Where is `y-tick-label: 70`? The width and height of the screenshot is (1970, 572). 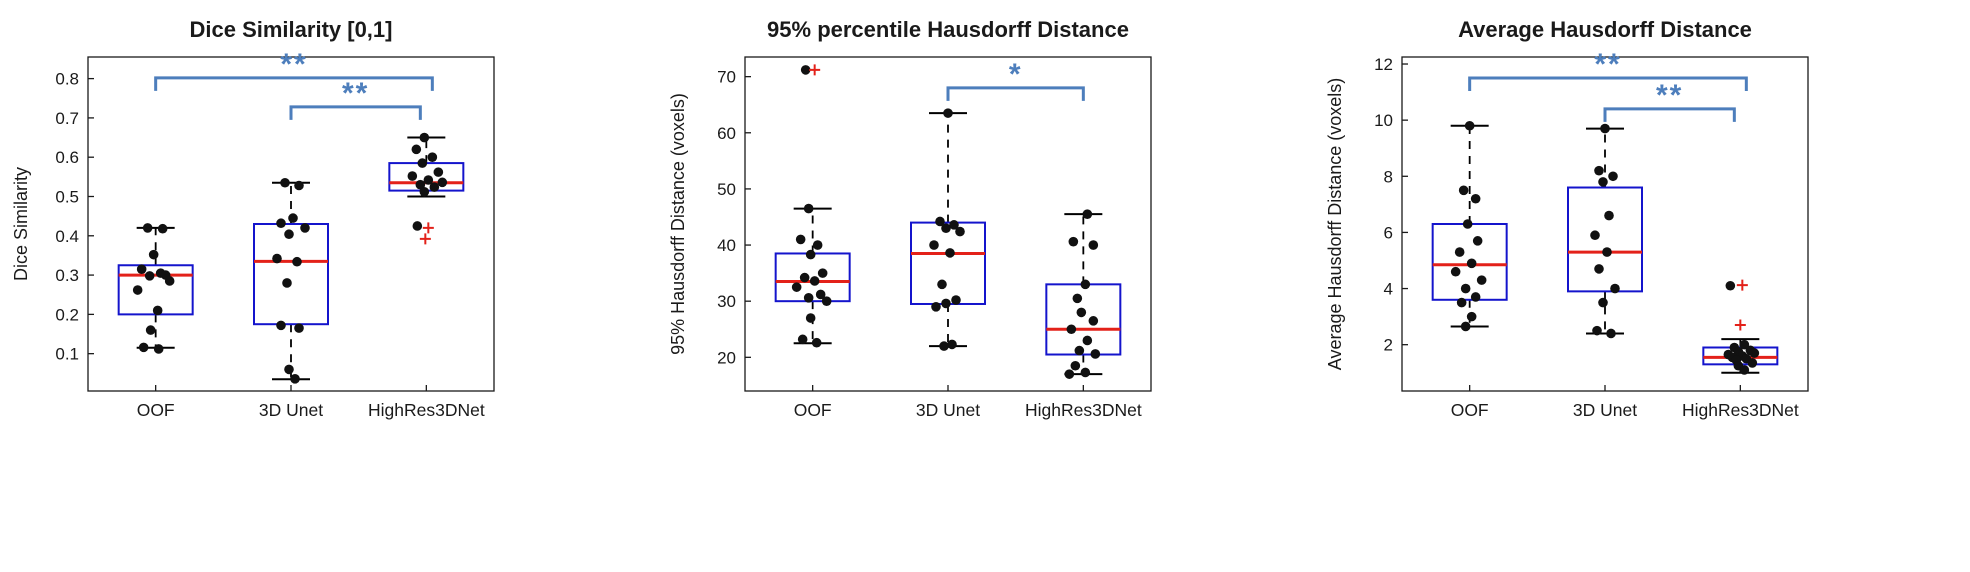
y-tick-label: 70 is located at coordinates (726, 77).